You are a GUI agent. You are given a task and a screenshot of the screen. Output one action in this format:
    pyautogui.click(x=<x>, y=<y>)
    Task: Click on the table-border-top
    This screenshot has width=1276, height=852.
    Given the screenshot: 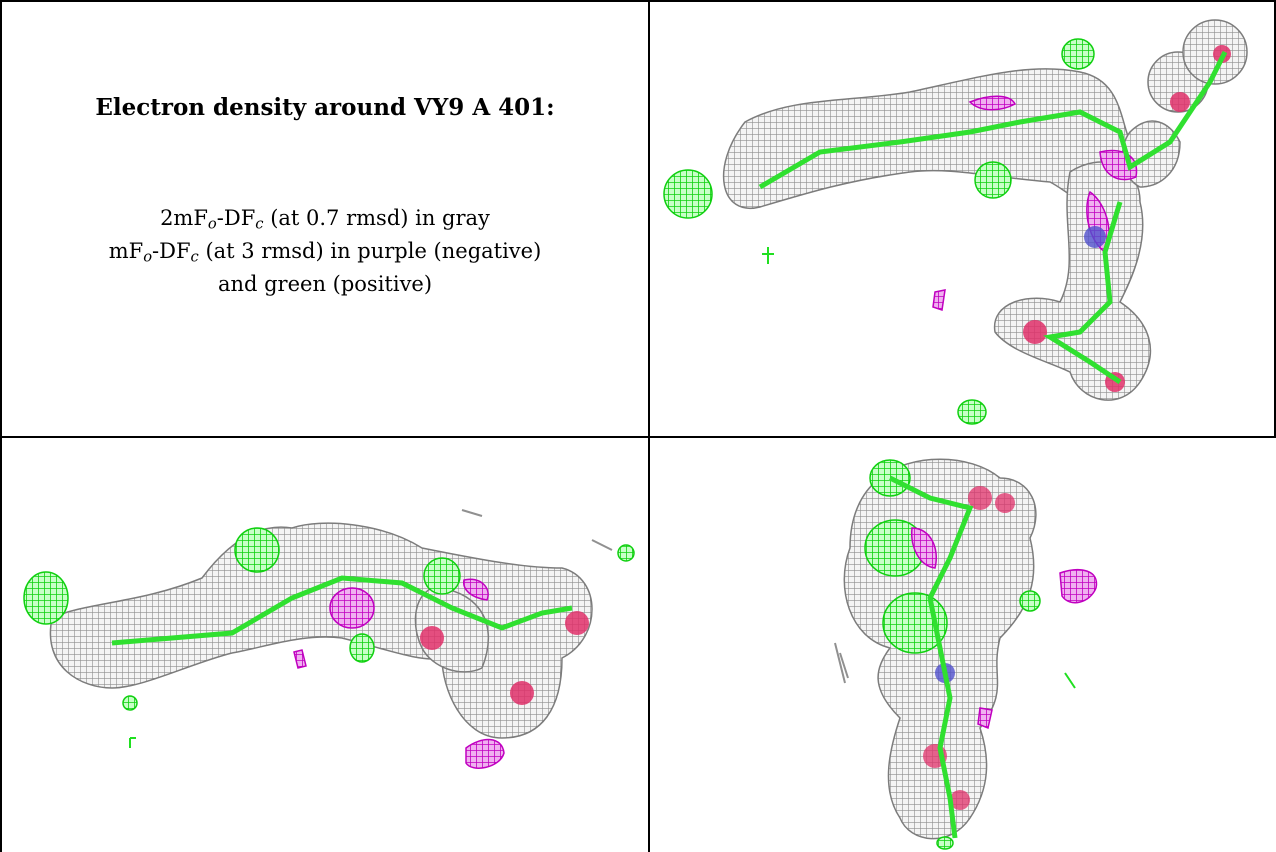 What is the action you would take?
    pyautogui.click(x=638, y=1)
    